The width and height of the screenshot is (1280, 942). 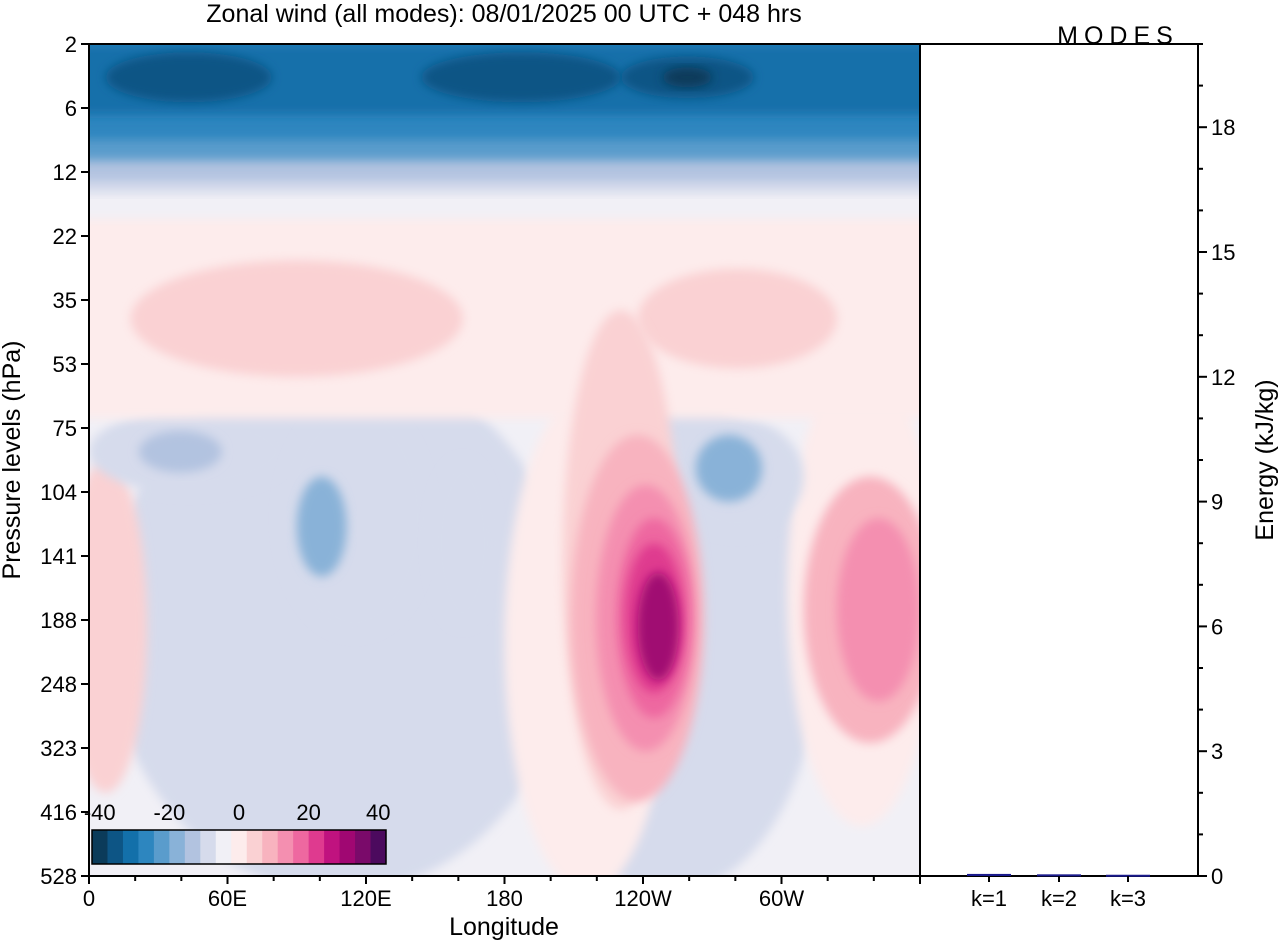 What do you see at coordinates (118, 626) in the screenshot?
I see `lower-westerly-patch` at bounding box center [118, 626].